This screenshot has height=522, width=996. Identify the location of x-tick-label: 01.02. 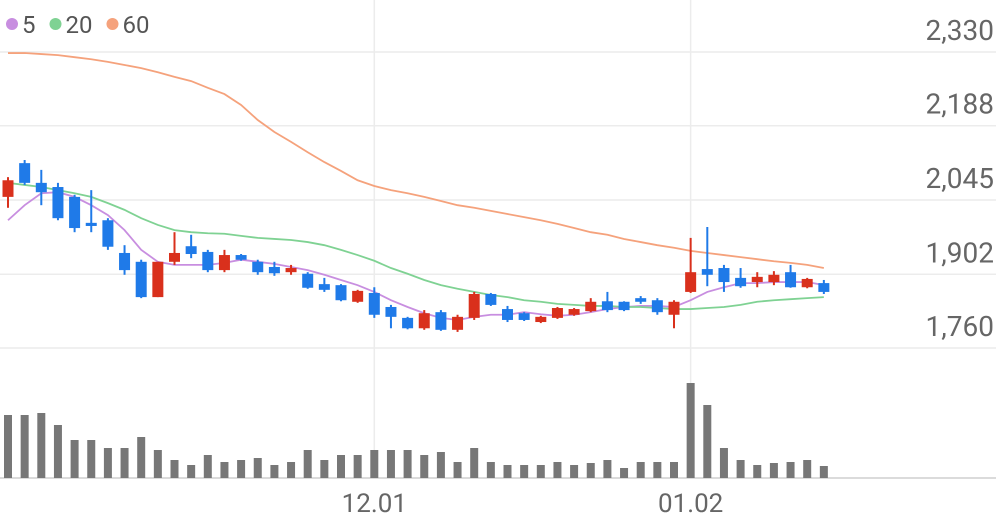
(690, 504).